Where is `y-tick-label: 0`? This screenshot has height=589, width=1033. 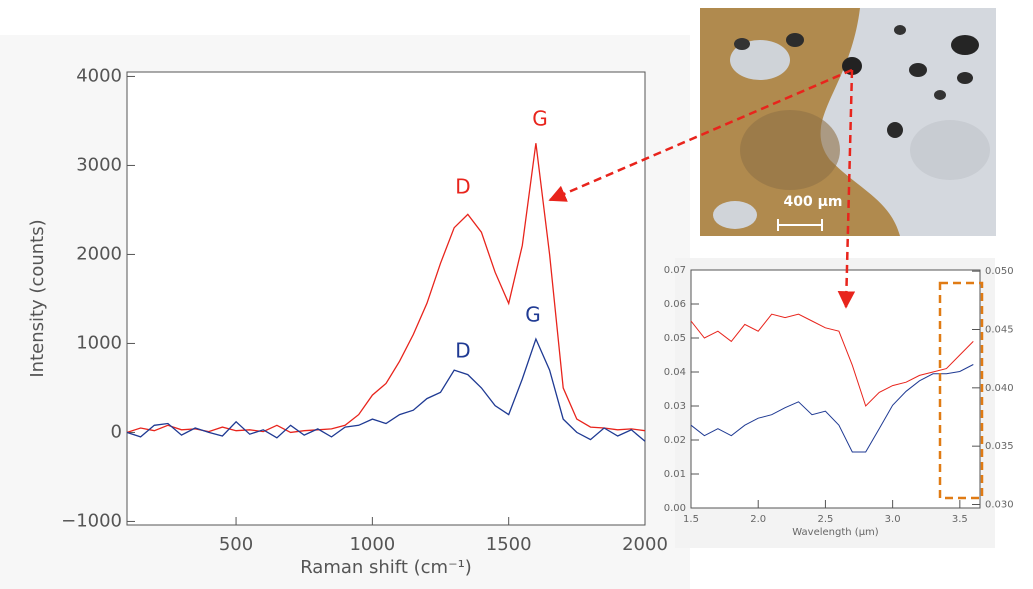
y-tick-label: 0 is located at coordinates (116, 431).